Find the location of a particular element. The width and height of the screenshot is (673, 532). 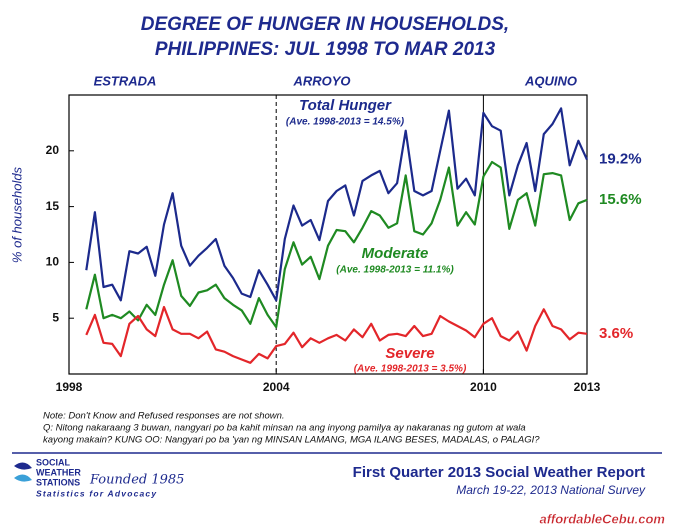

logo-text: WEATHER is located at coordinates (58, 472).